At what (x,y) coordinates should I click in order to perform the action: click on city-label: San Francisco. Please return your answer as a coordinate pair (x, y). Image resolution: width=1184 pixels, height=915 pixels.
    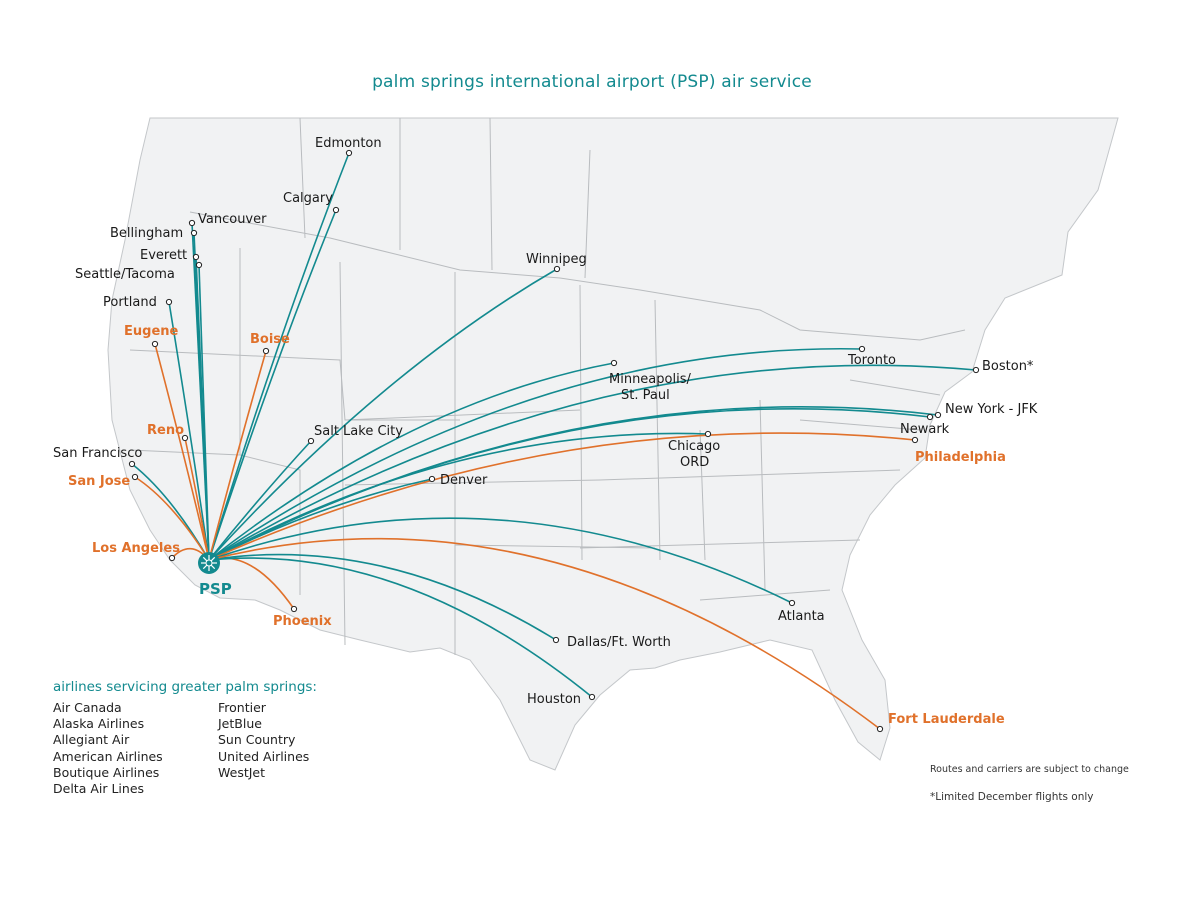
    Looking at the image, I should click on (97, 453).